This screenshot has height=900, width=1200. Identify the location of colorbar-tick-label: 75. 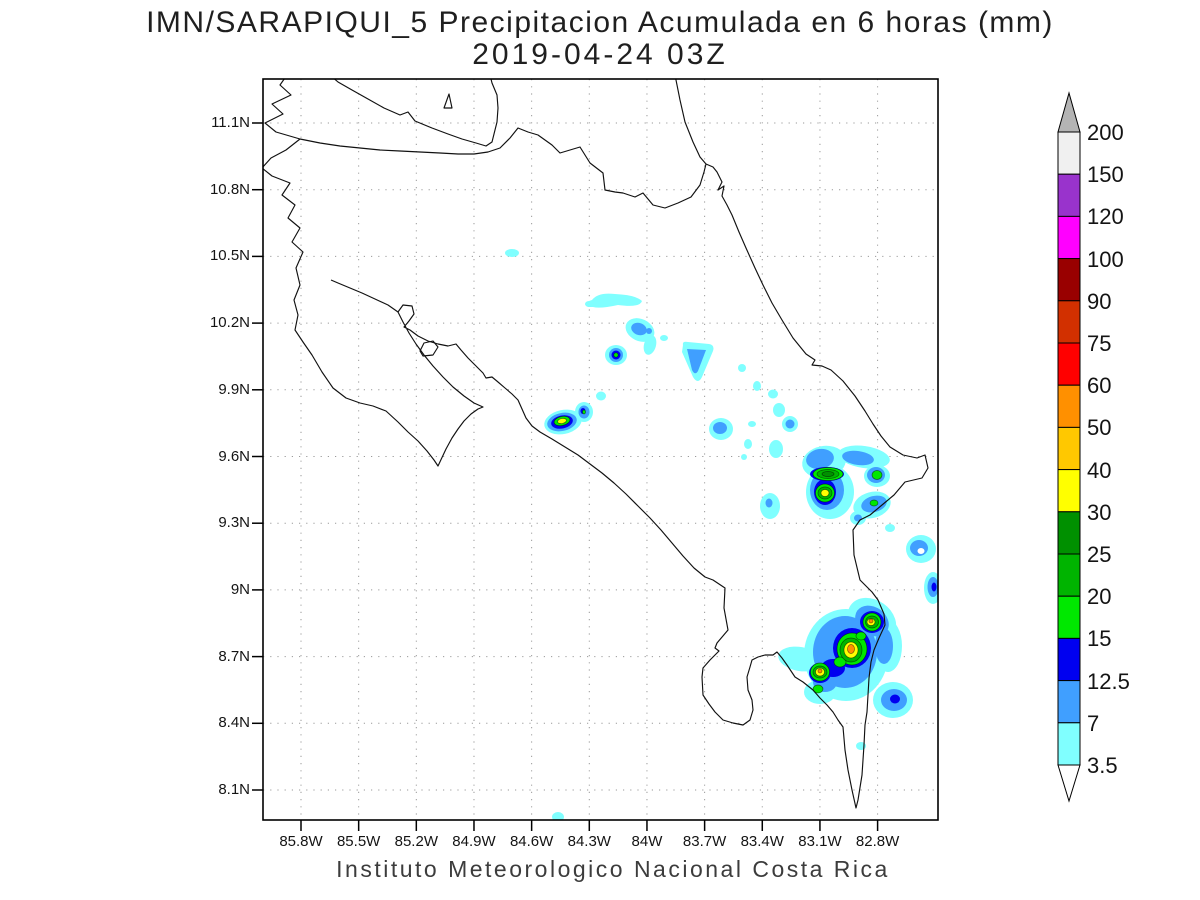
(1099, 343).